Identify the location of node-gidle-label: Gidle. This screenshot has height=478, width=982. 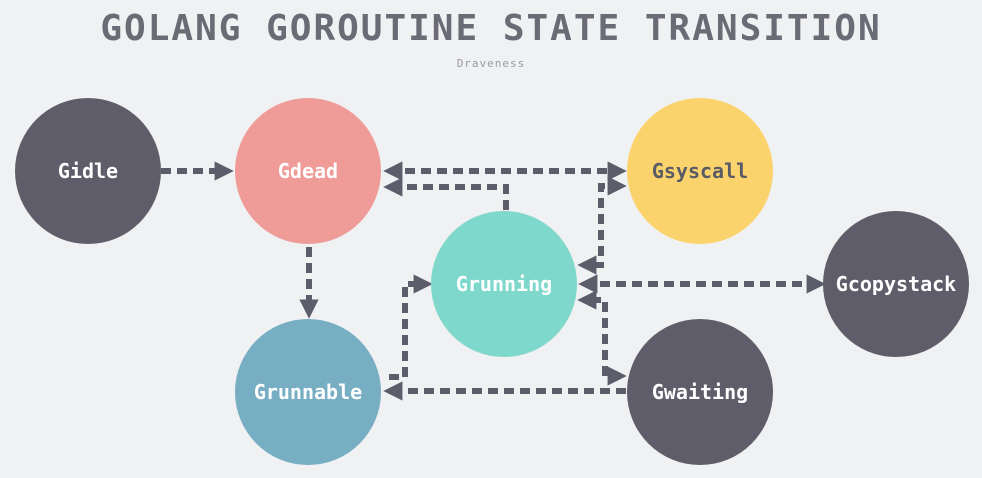
(88, 171).